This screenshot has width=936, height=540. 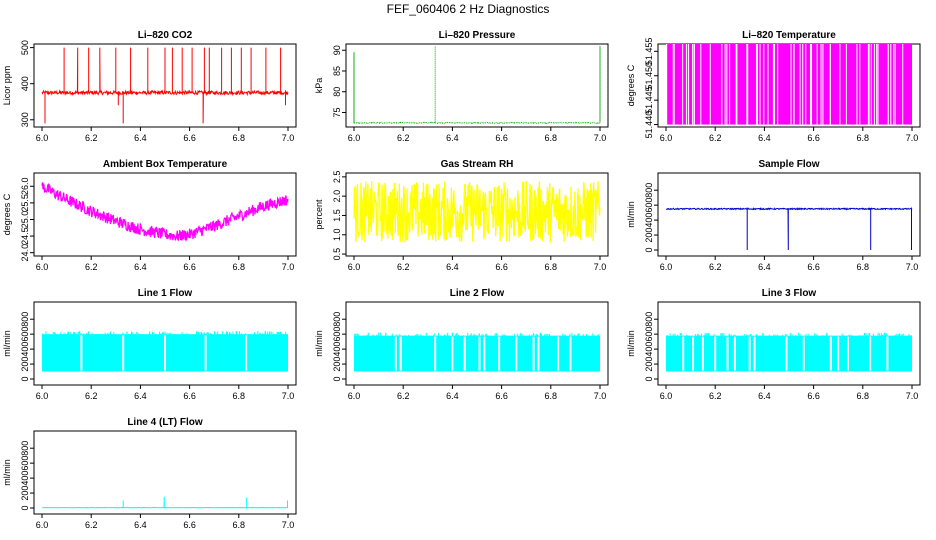 I want to click on y-axis-label: ml/min, so click(x=7, y=343).